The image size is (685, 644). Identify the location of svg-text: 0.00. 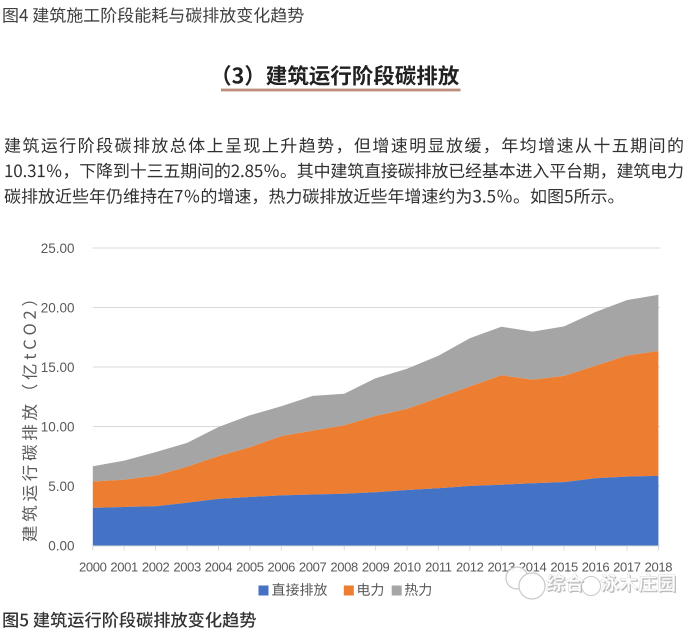
(61, 545).